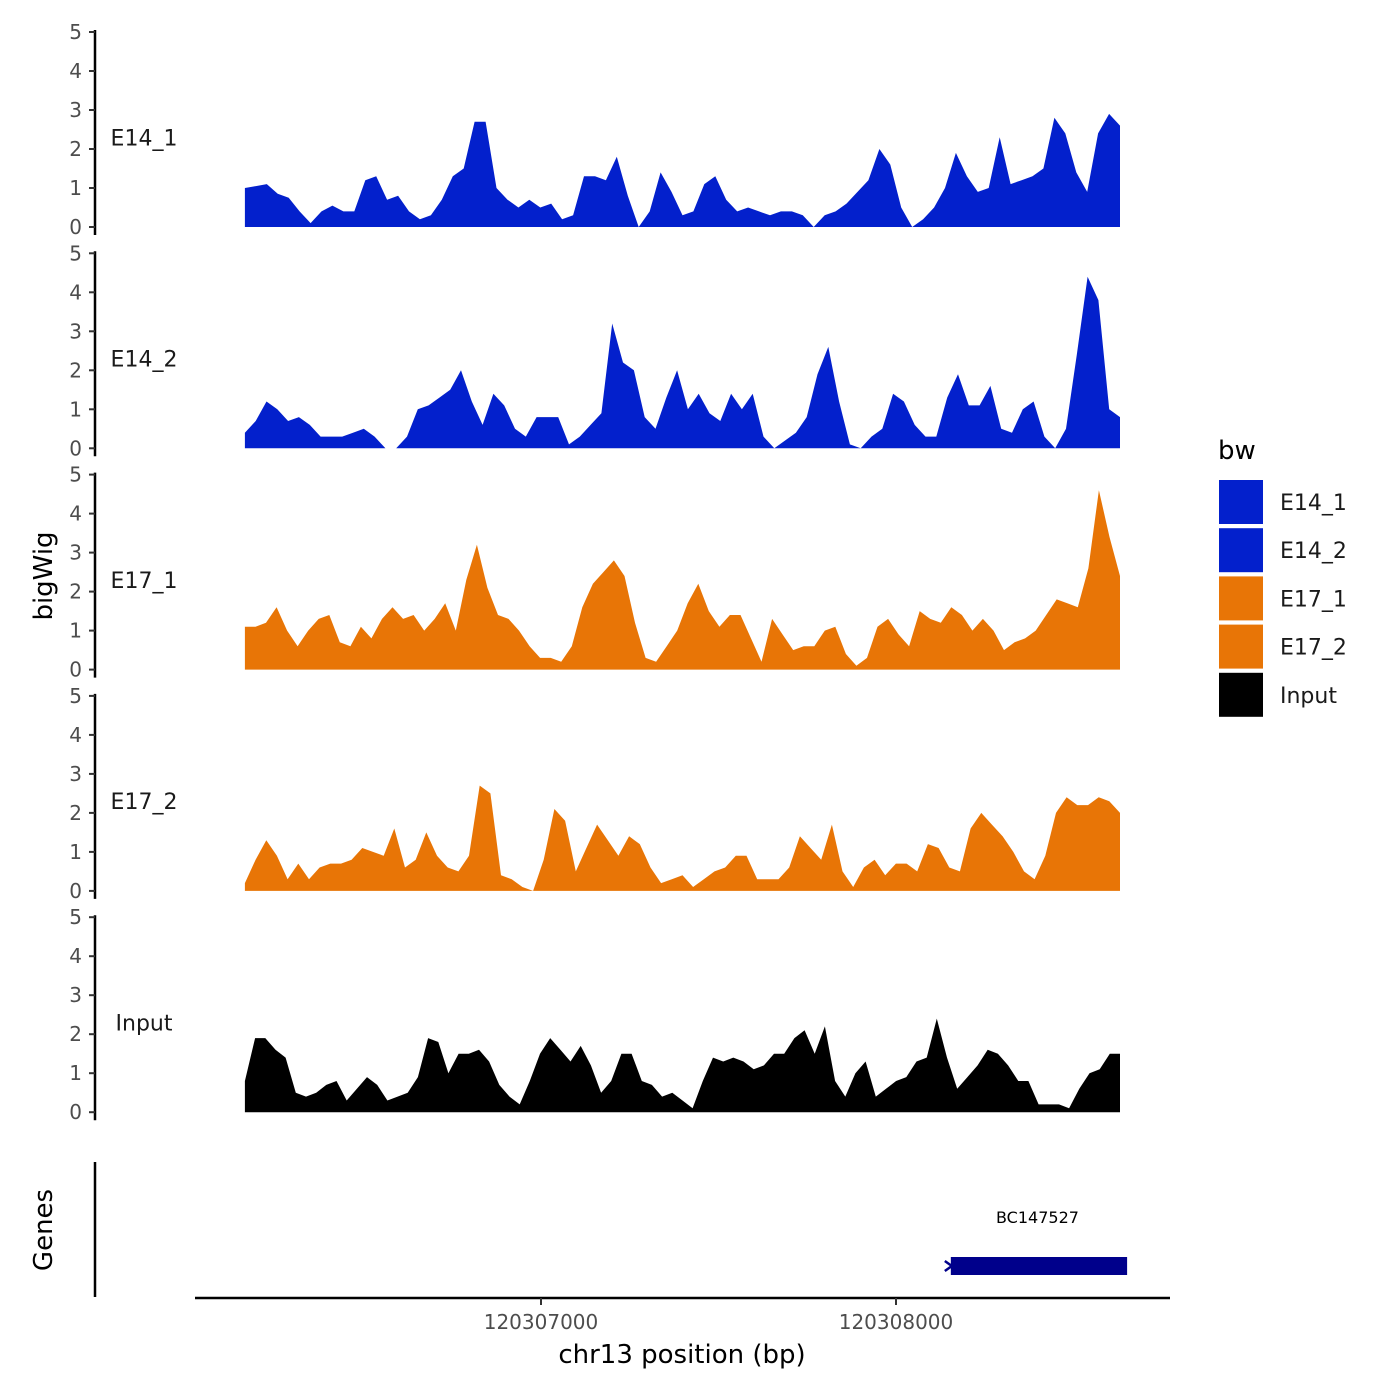  What do you see at coordinates (610, 1229) in the screenshot?
I see `genes-panel: BC147527` at bounding box center [610, 1229].